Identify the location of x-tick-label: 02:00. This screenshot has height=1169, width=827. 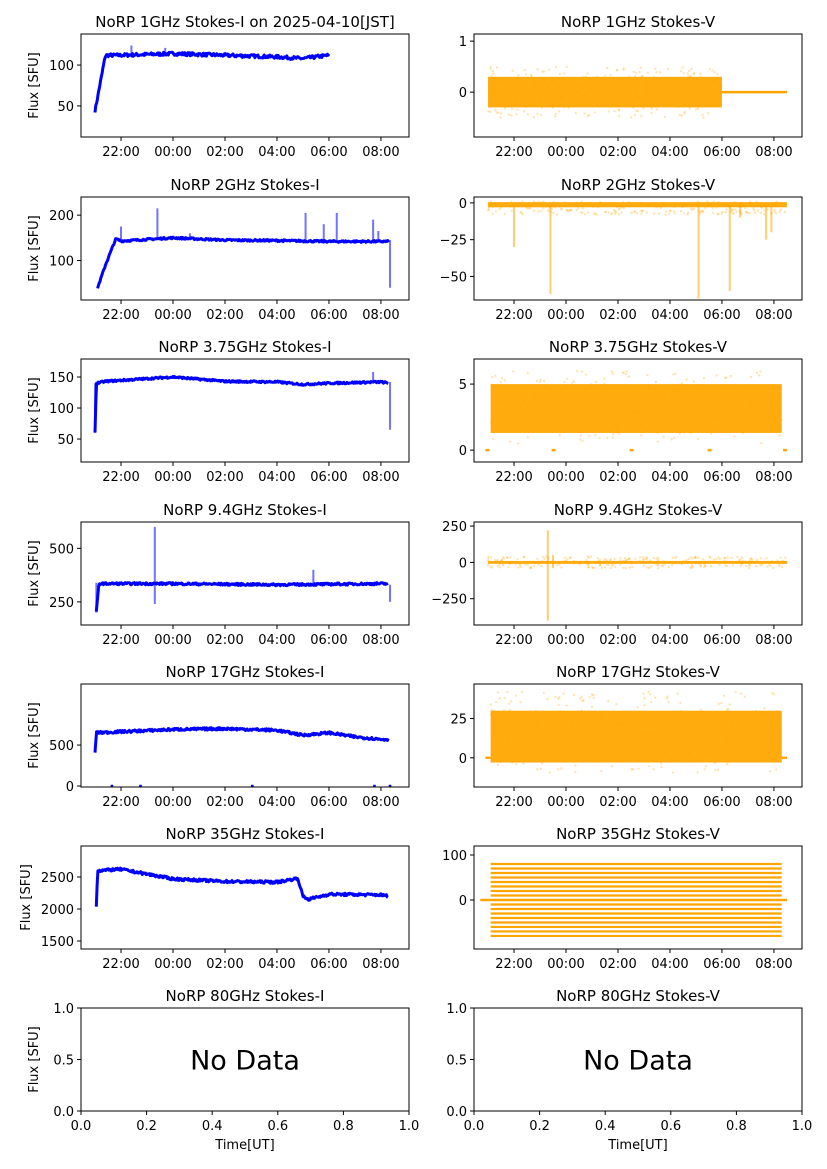
(224, 640).